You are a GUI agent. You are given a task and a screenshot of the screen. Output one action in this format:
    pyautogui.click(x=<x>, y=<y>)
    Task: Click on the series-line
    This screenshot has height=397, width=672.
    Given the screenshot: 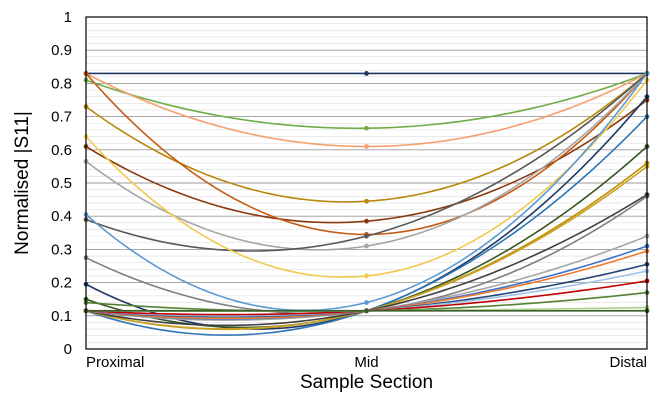 What is the action you would take?
    pyautogui.click(x=366, y=101)
    